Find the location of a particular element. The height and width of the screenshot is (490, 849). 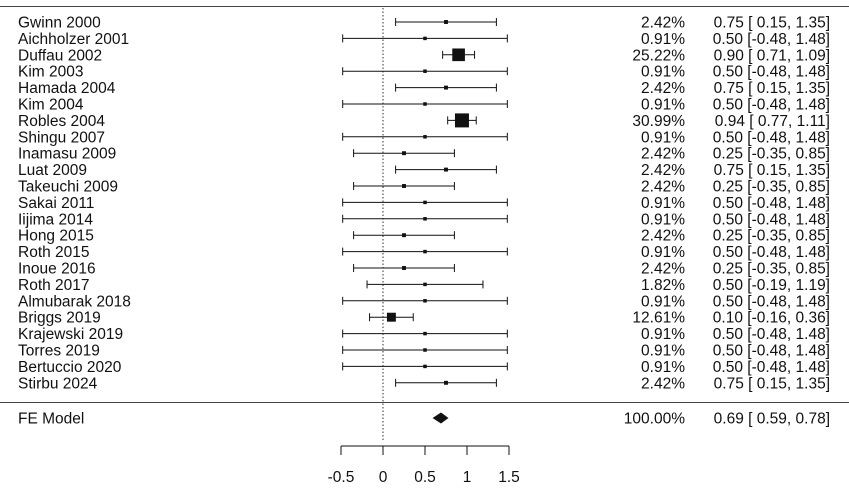

study-row: Duffau 2002 25.22% 0.90 [ 0.71, 1.09] is located at coordinates (424, 55).